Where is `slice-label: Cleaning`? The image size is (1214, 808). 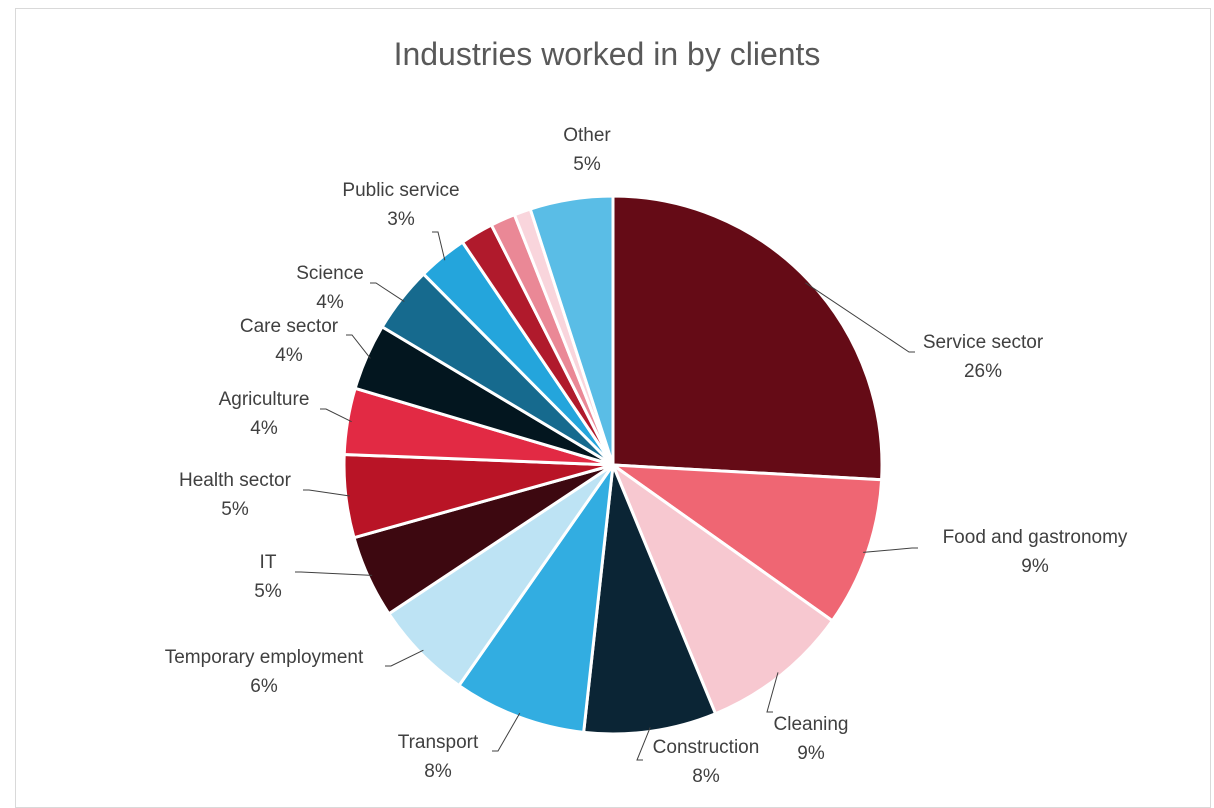
slice-label: Cleaning is located at coordinates (811, 724).